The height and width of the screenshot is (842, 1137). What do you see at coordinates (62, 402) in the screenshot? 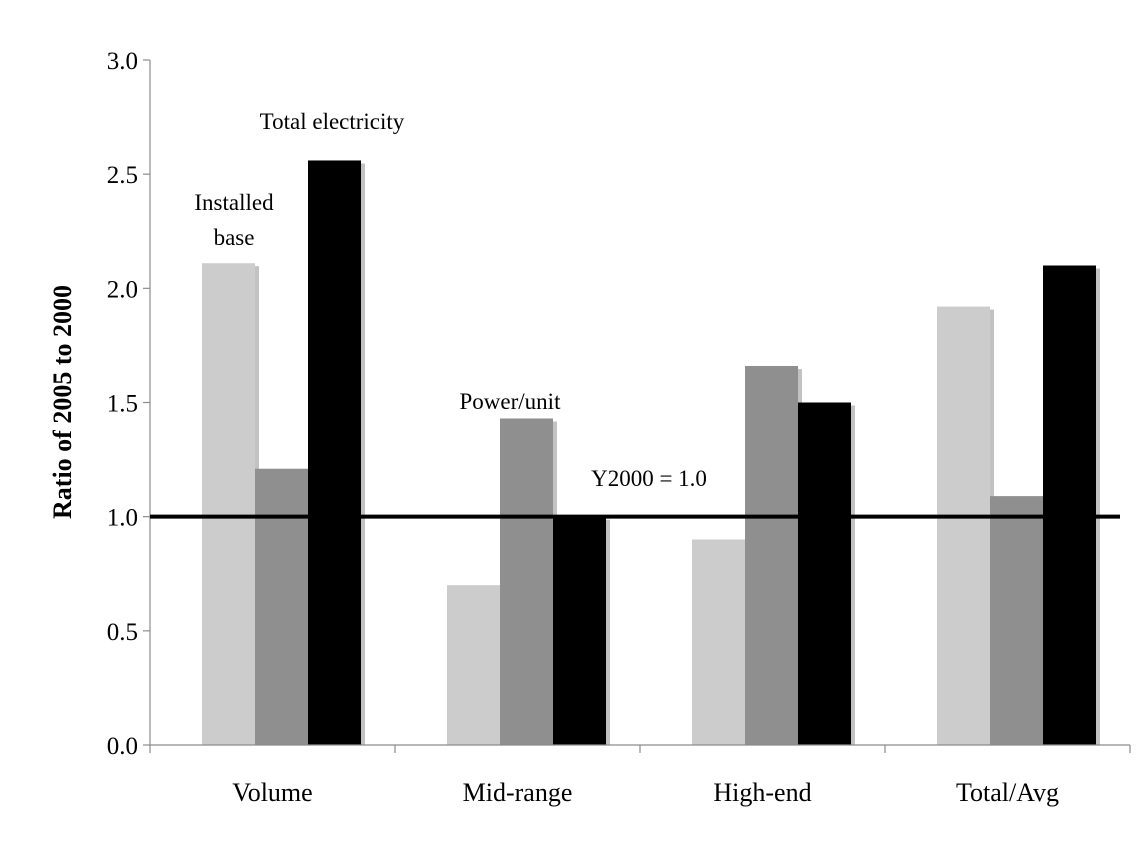
I see `y-axis-label: Ratio of 2005 to 2000` at bounding box center [62, 402].